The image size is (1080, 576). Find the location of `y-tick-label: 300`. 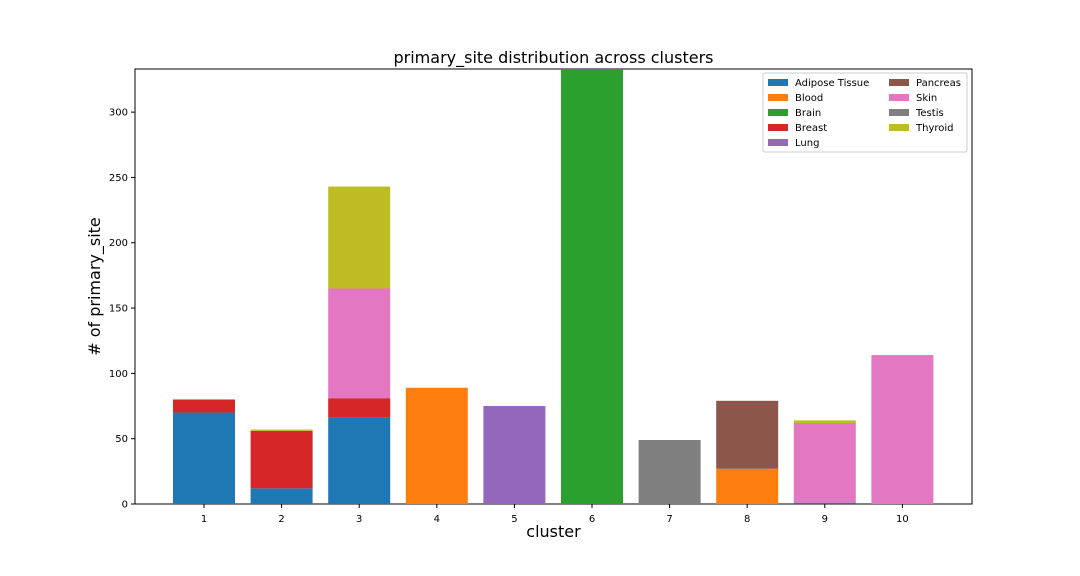

y-tick-label: 300 is located at coordinates (118, 113).